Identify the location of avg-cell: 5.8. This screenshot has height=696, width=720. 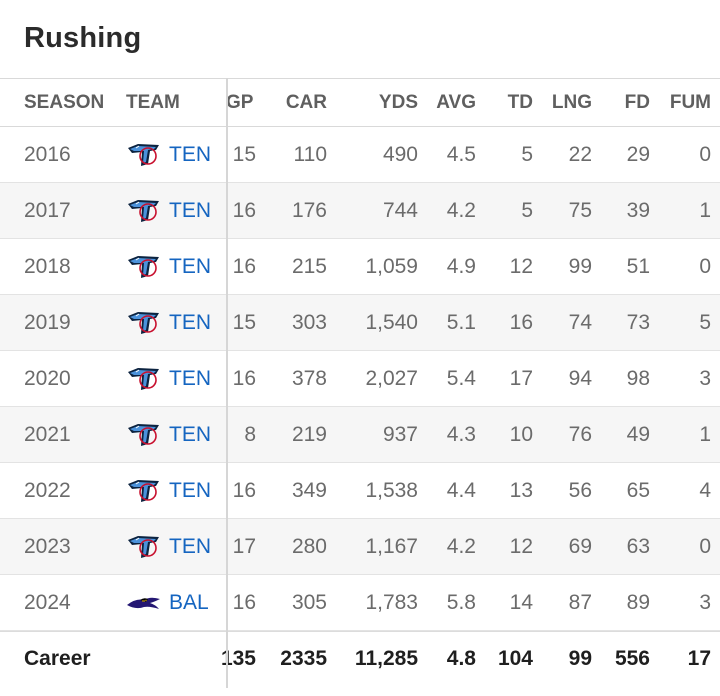
(461, 602).